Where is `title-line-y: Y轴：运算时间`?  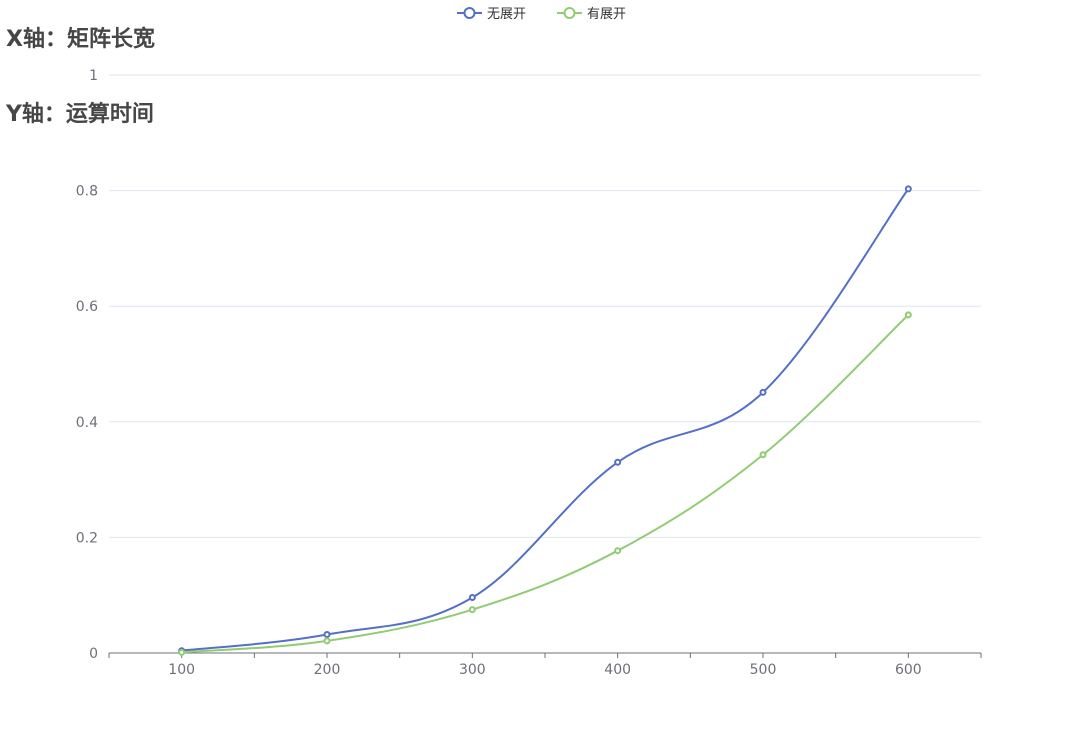 title-line-y: Y轴：运算时间 is located at coordinates (80, 114).